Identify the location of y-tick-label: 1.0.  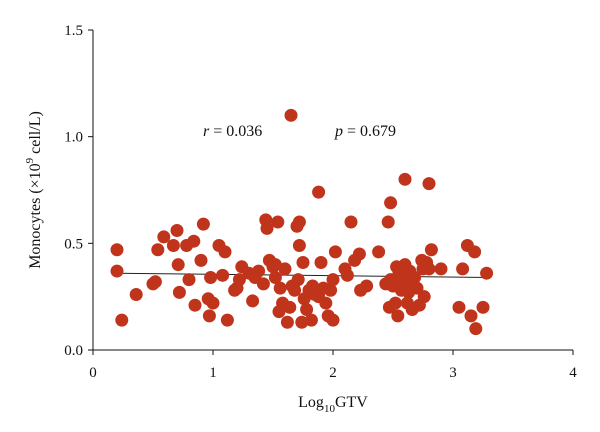
(73, 138).